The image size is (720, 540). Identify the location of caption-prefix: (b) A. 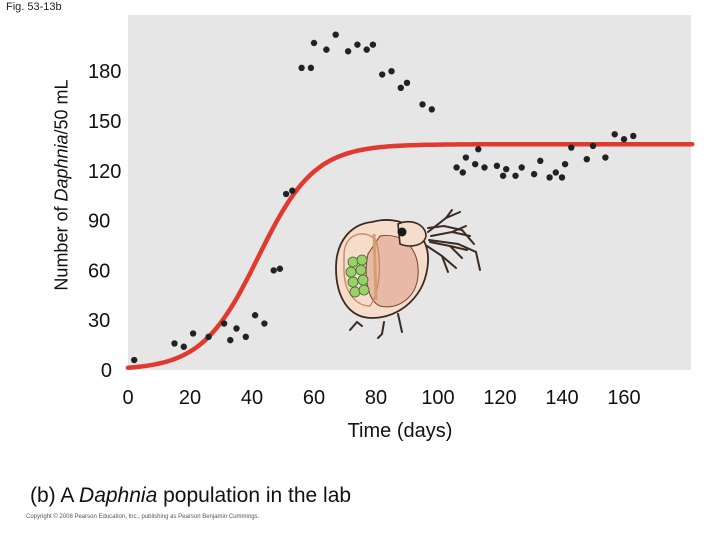
(55, 495).